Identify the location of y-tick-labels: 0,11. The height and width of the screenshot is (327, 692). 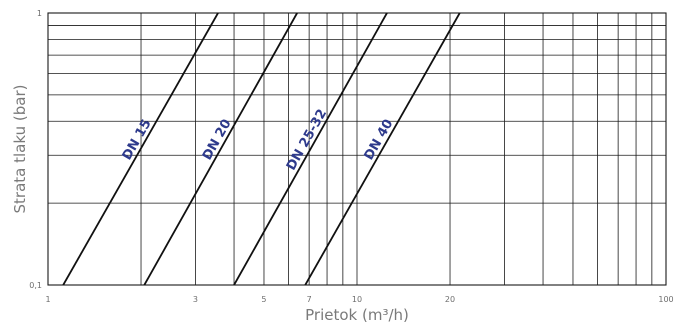
(35, 149).